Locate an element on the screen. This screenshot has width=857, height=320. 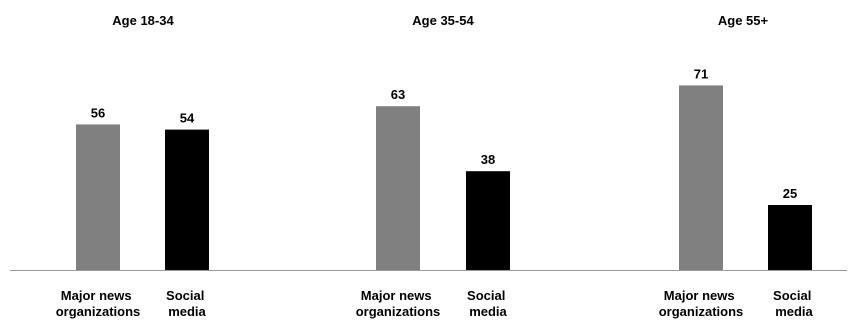
panel-title: Age 35-54 is located at coordinates (443, 20).